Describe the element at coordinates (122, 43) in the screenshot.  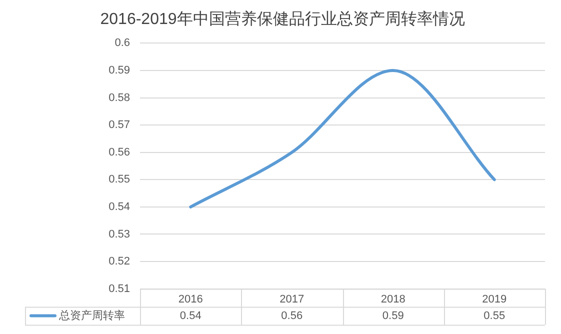
I see `y-tick-label: 0.6` at that location.